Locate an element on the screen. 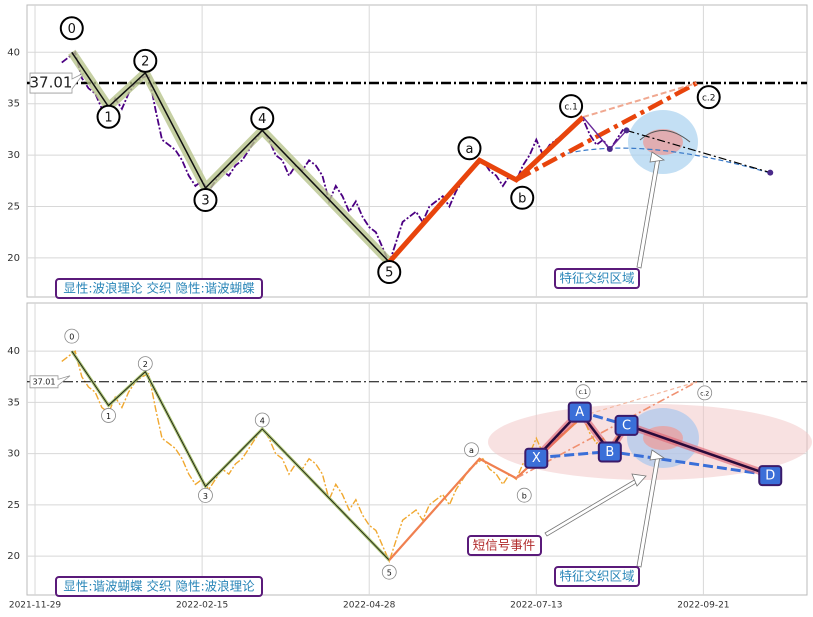 The width and height of the screenshot is (813, 617). harmonic-label: D is located at coordinates (770, 476).